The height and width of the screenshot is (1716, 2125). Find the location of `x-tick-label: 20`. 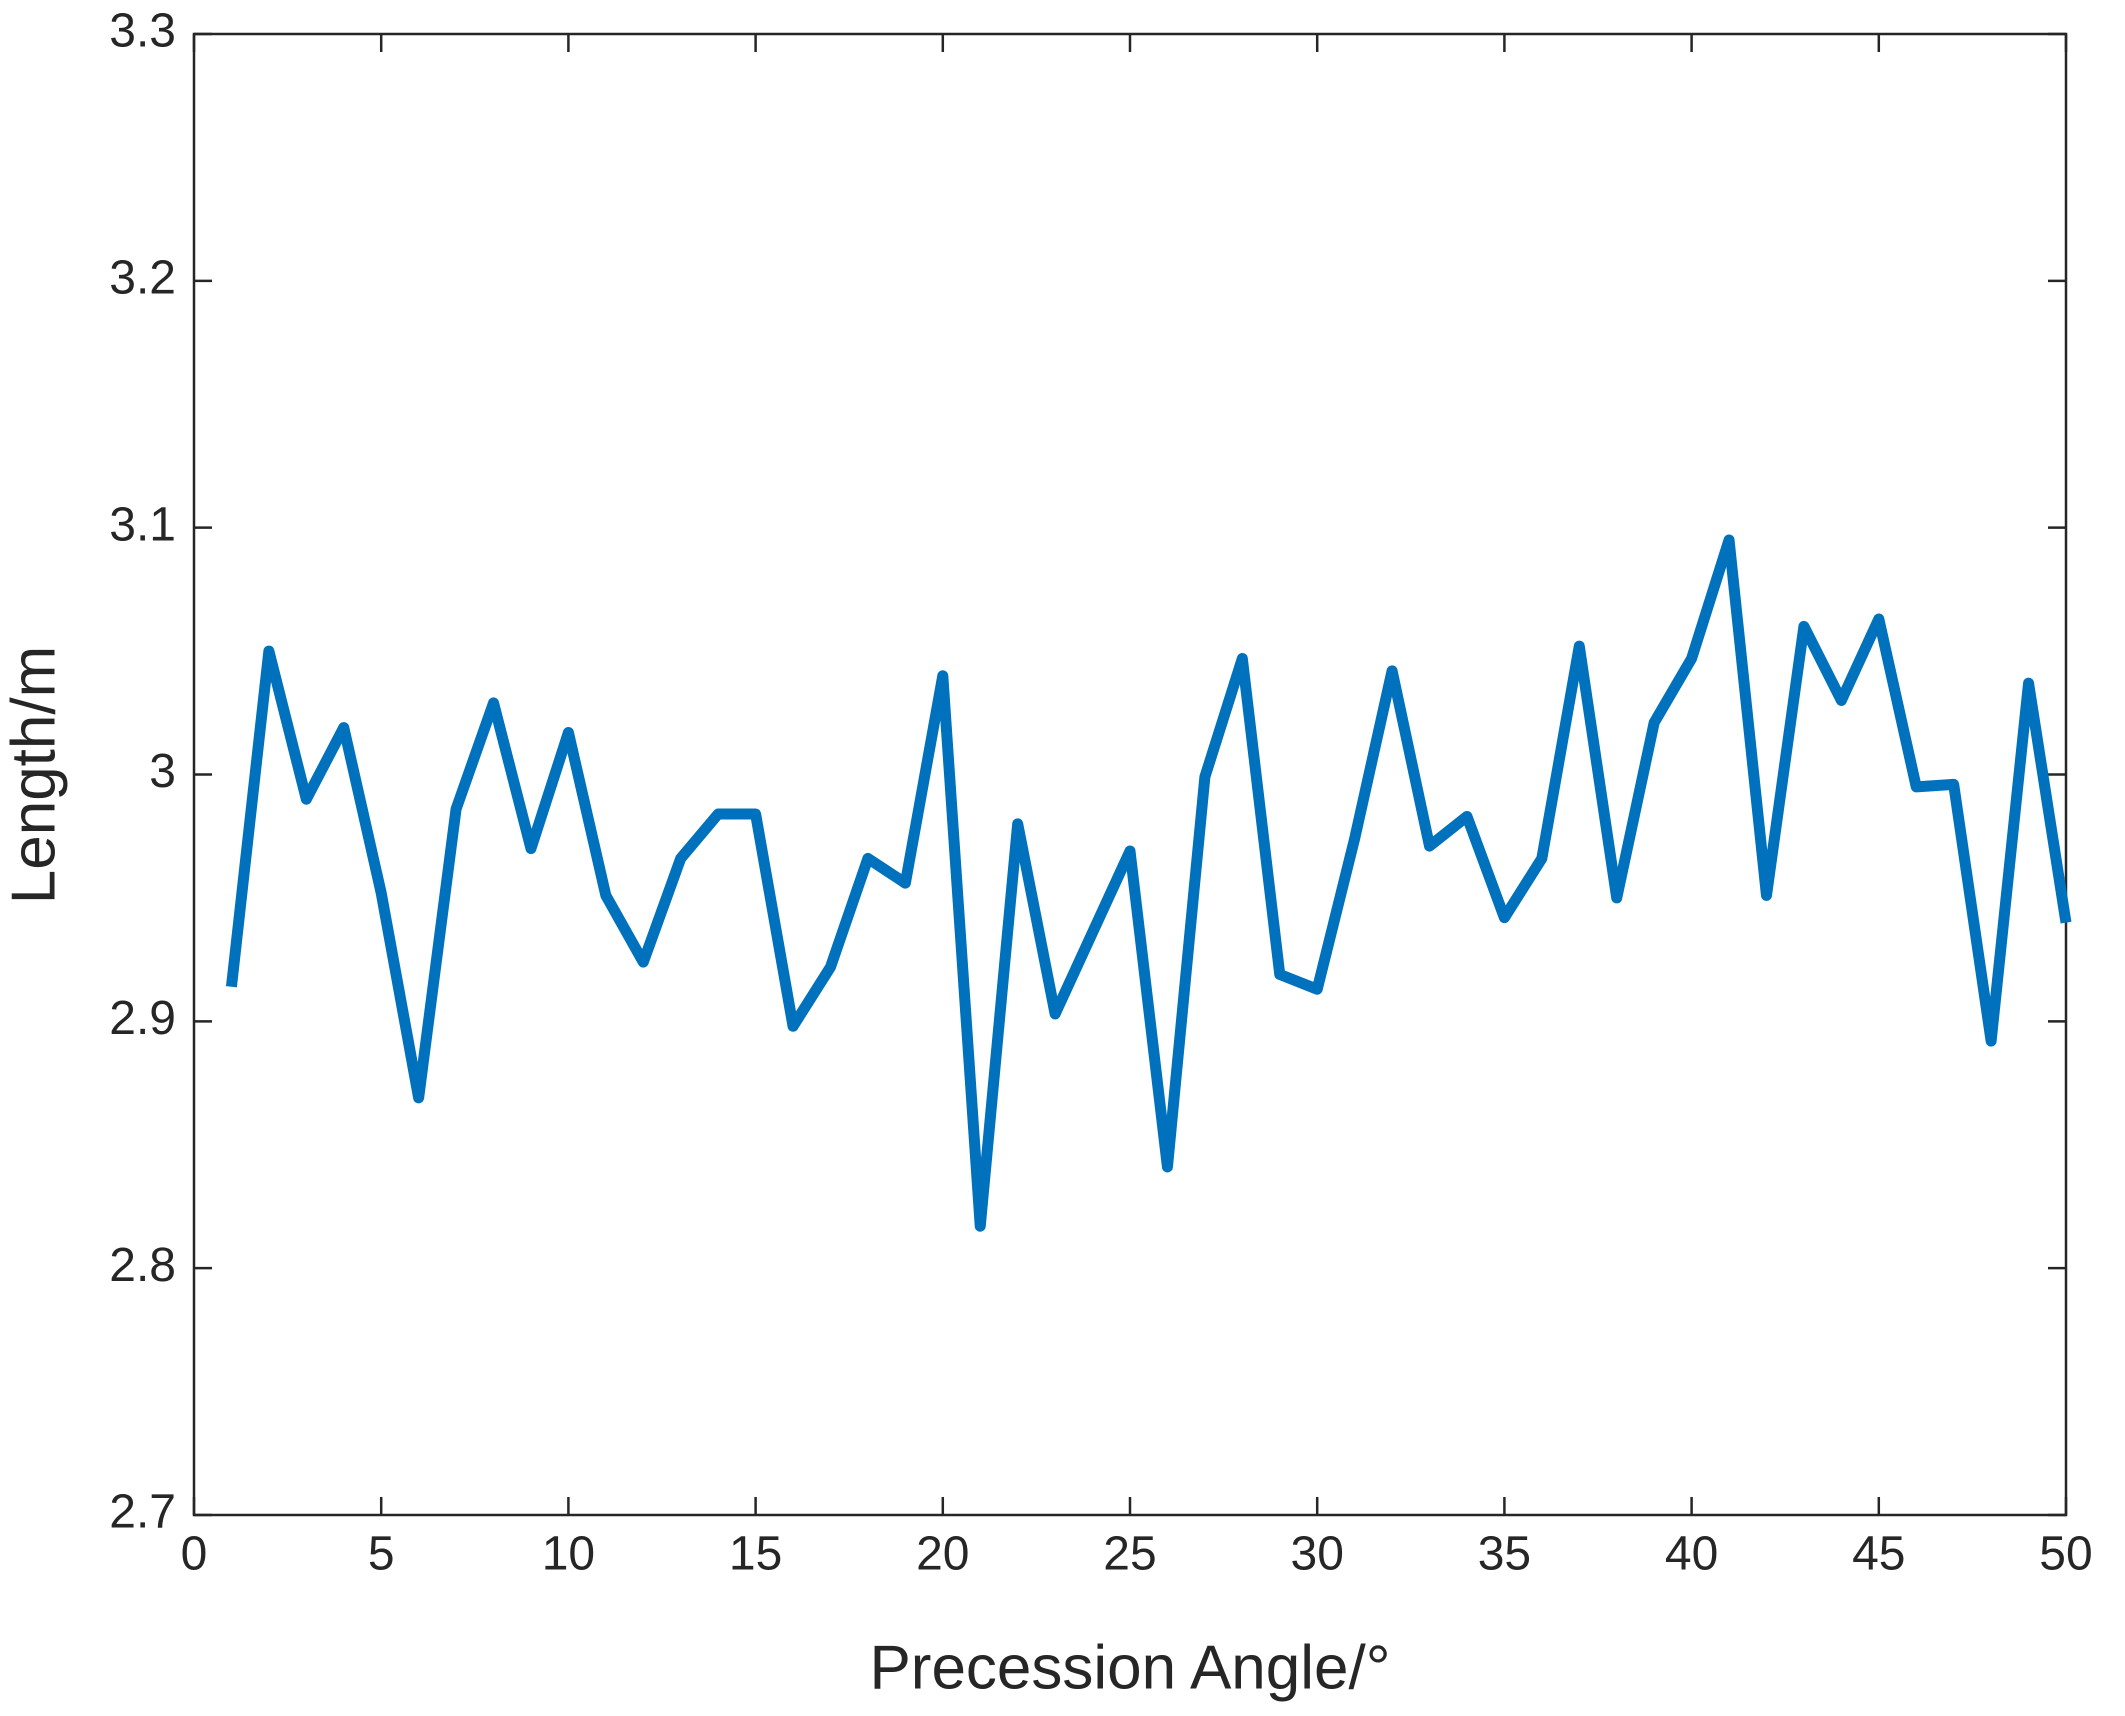

x-tick-label: 20 is located at coordinates (942, 1554).